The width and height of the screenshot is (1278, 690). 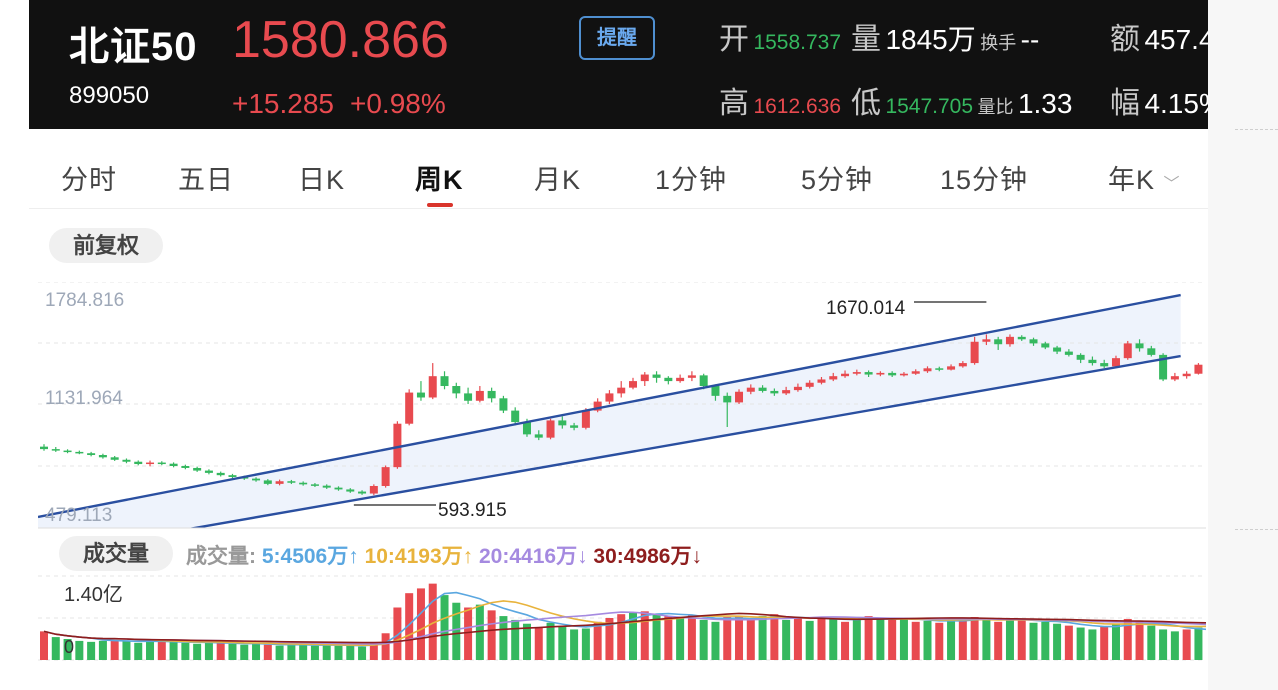 I want to click on active-tab-indicator, so click(x=440, y=205).